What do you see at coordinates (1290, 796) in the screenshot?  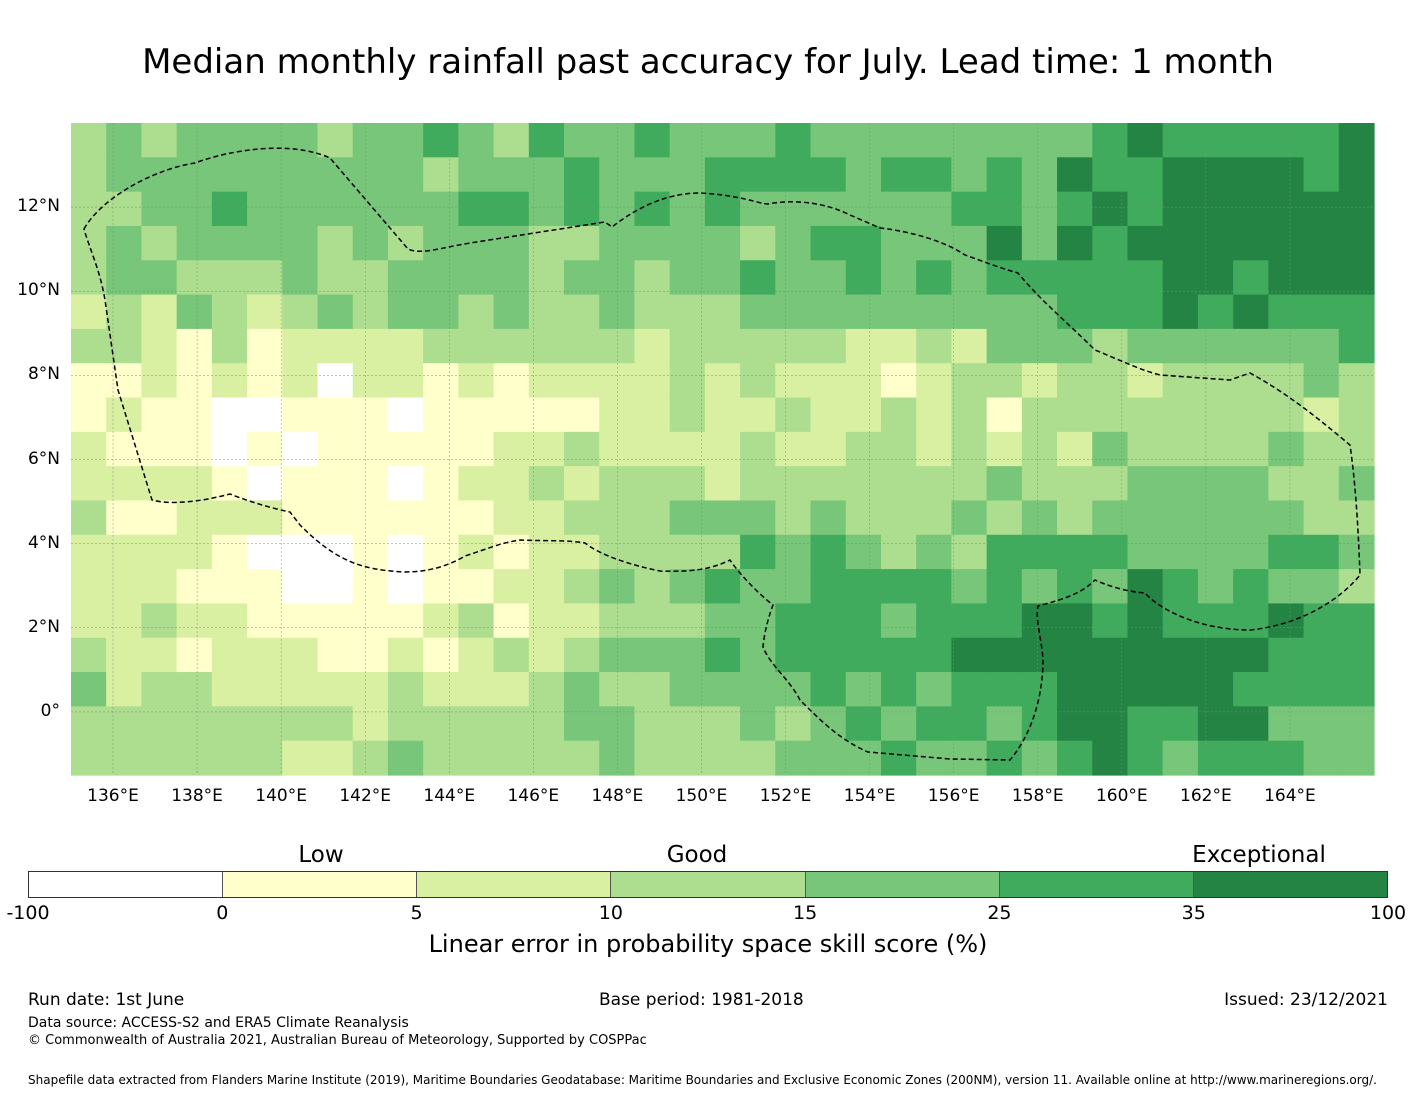 I see `lon-tick-label: 164°E` at bounding box center [1290, 796].